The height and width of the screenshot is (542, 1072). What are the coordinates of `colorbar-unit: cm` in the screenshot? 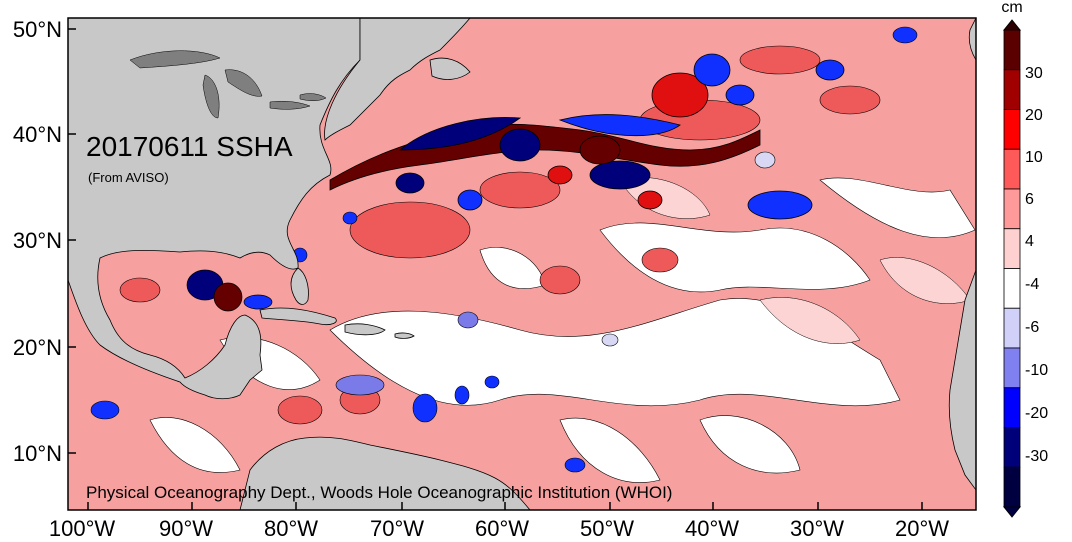 It's located at (1011, 8).